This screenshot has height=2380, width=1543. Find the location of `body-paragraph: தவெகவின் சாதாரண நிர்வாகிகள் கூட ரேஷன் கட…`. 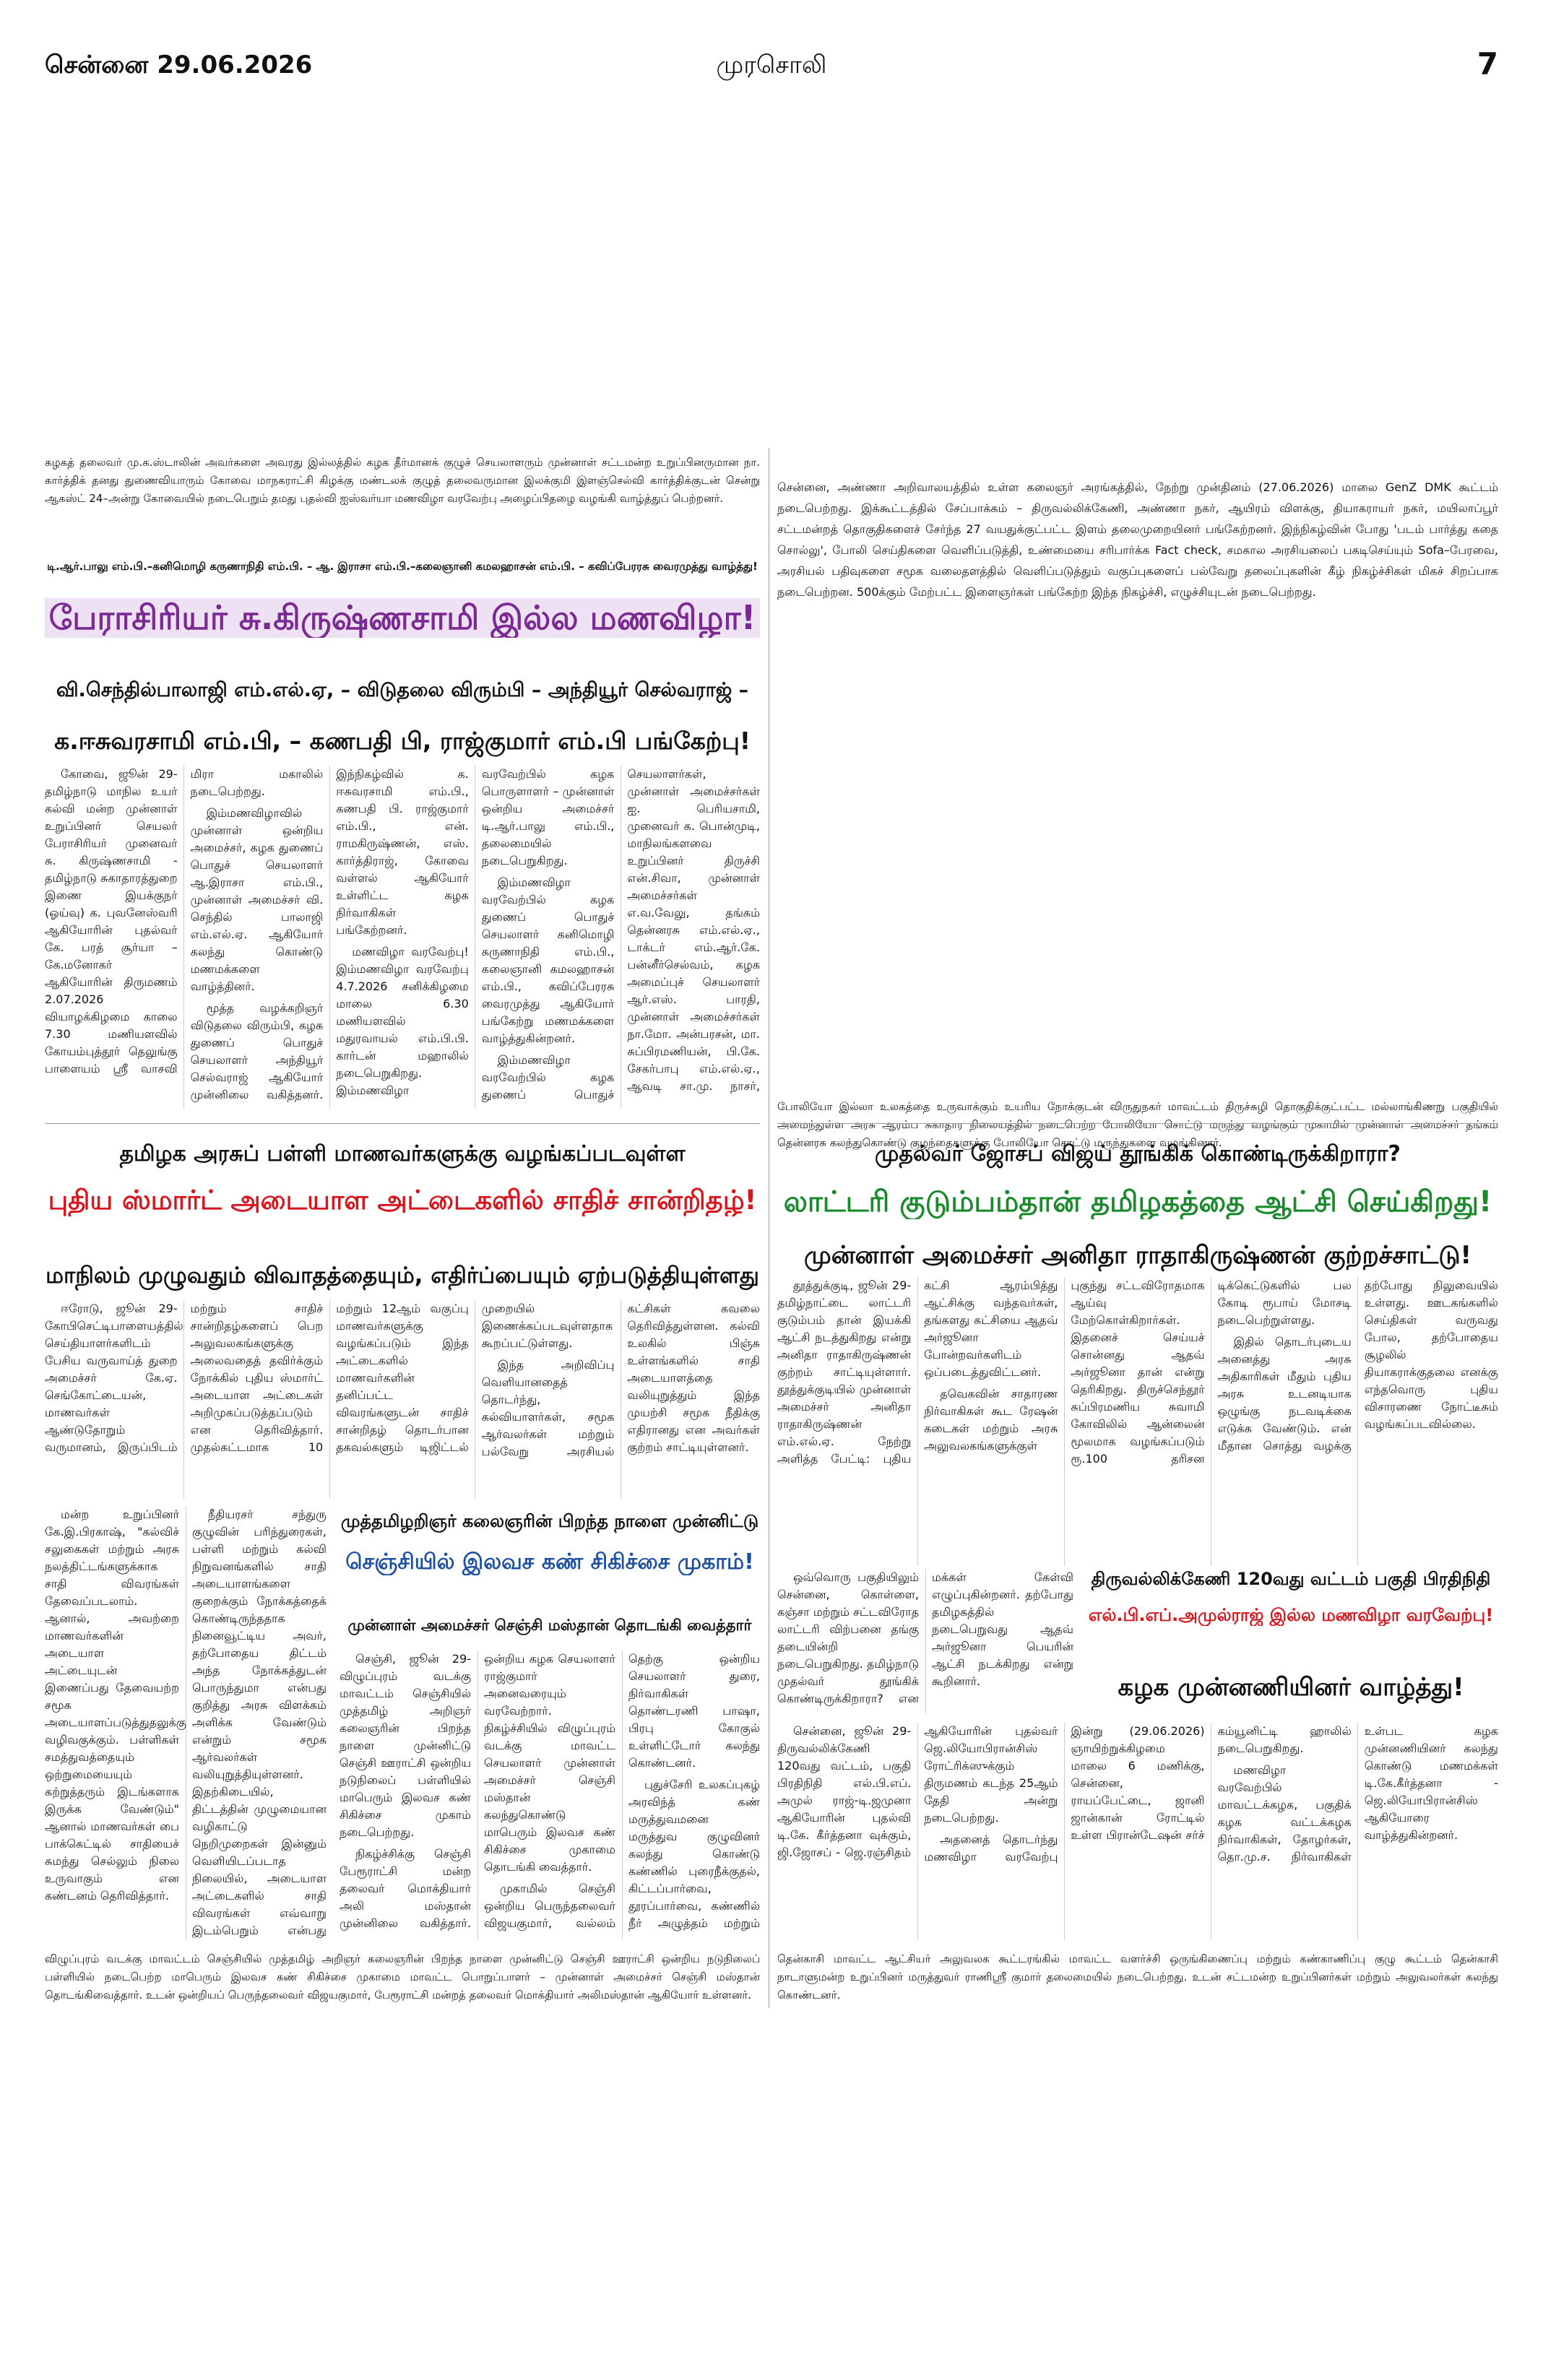

body-paragraph: தவெகவின் சாதாரண நிர்வாகிகள் கூட ரேஷன் கட… is located at coordinates (1138, 1372).